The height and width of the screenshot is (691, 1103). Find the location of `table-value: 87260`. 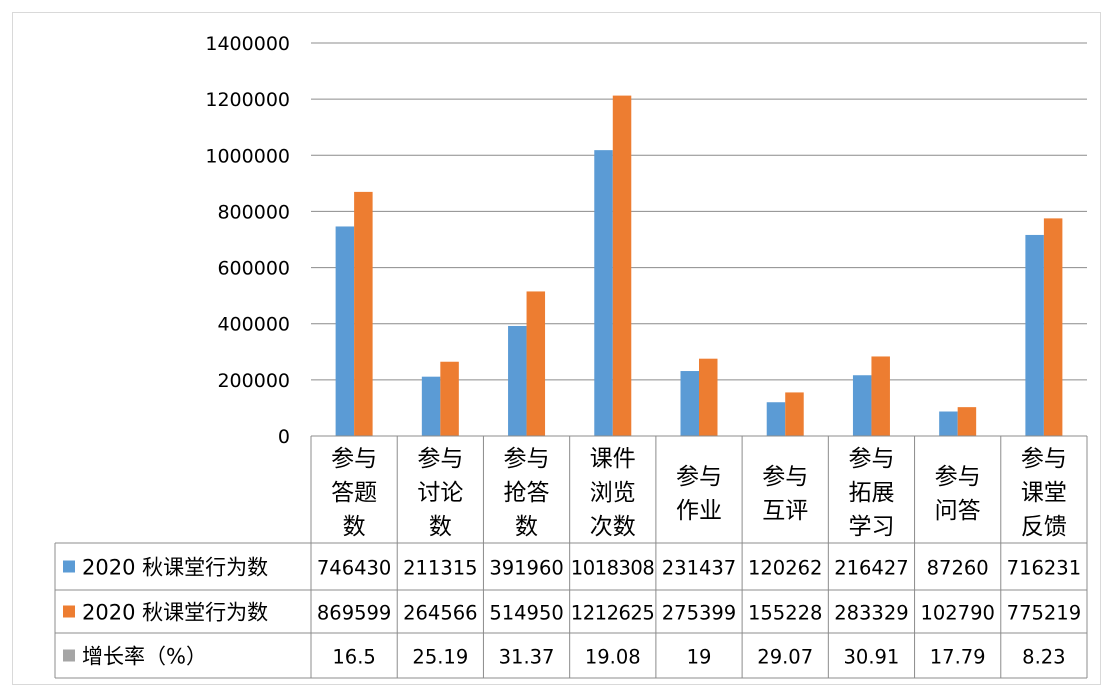

table-value: 87260 is located at coordinates (958, 568).